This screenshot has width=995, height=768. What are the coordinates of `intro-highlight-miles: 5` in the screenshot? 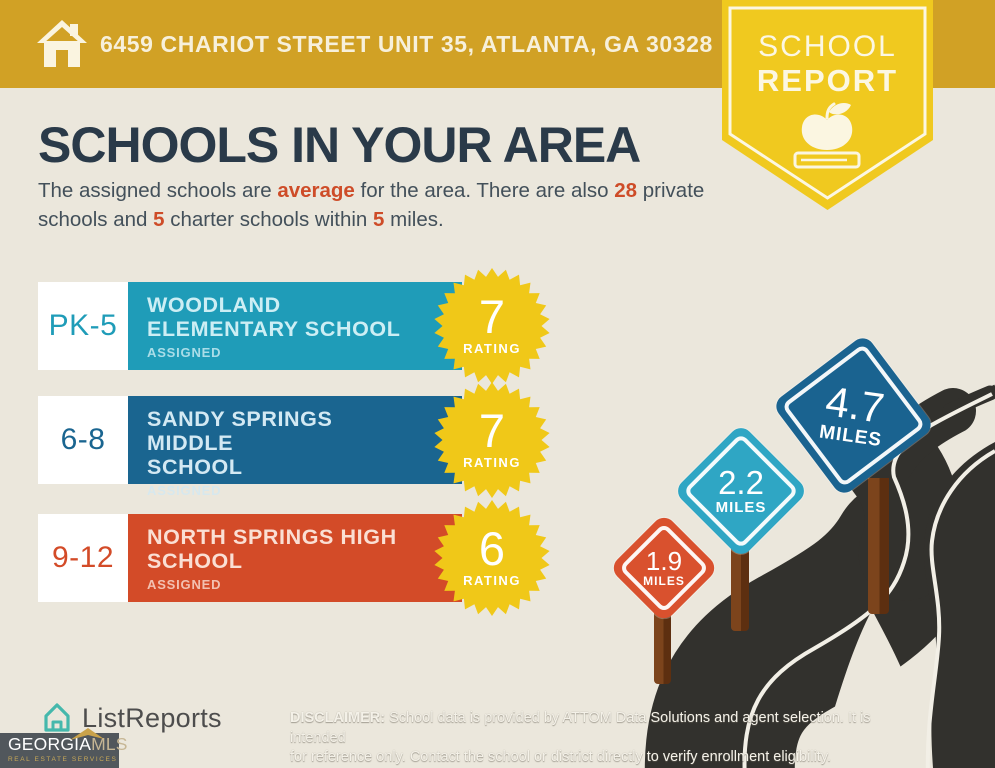 It's located at (379, 219).